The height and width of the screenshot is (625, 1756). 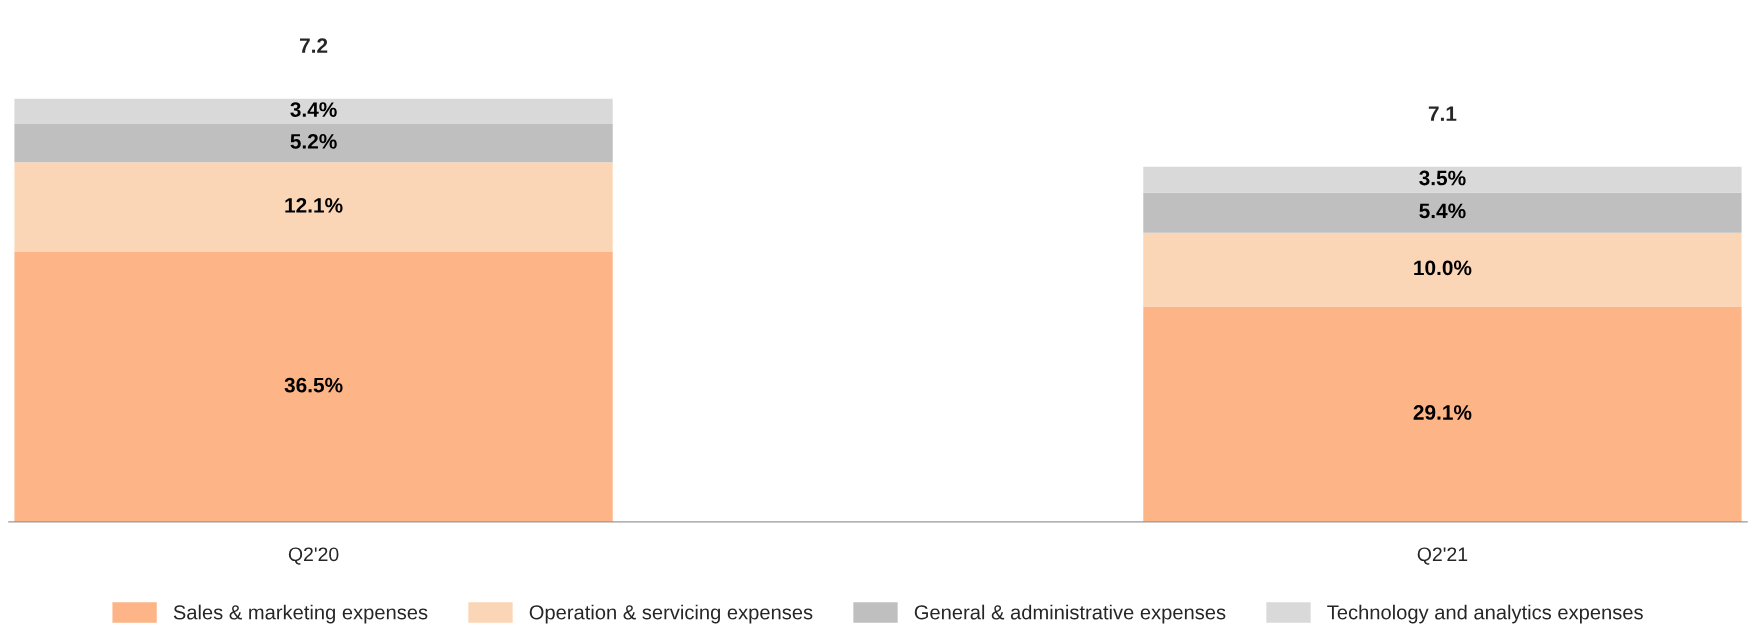 I want to click on data-label: 36.5%, so click(x=313, y=385).